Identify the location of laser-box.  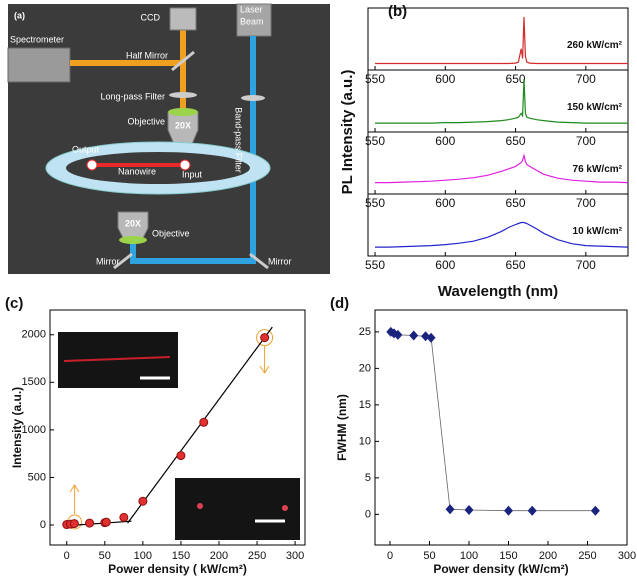
(254, 20).